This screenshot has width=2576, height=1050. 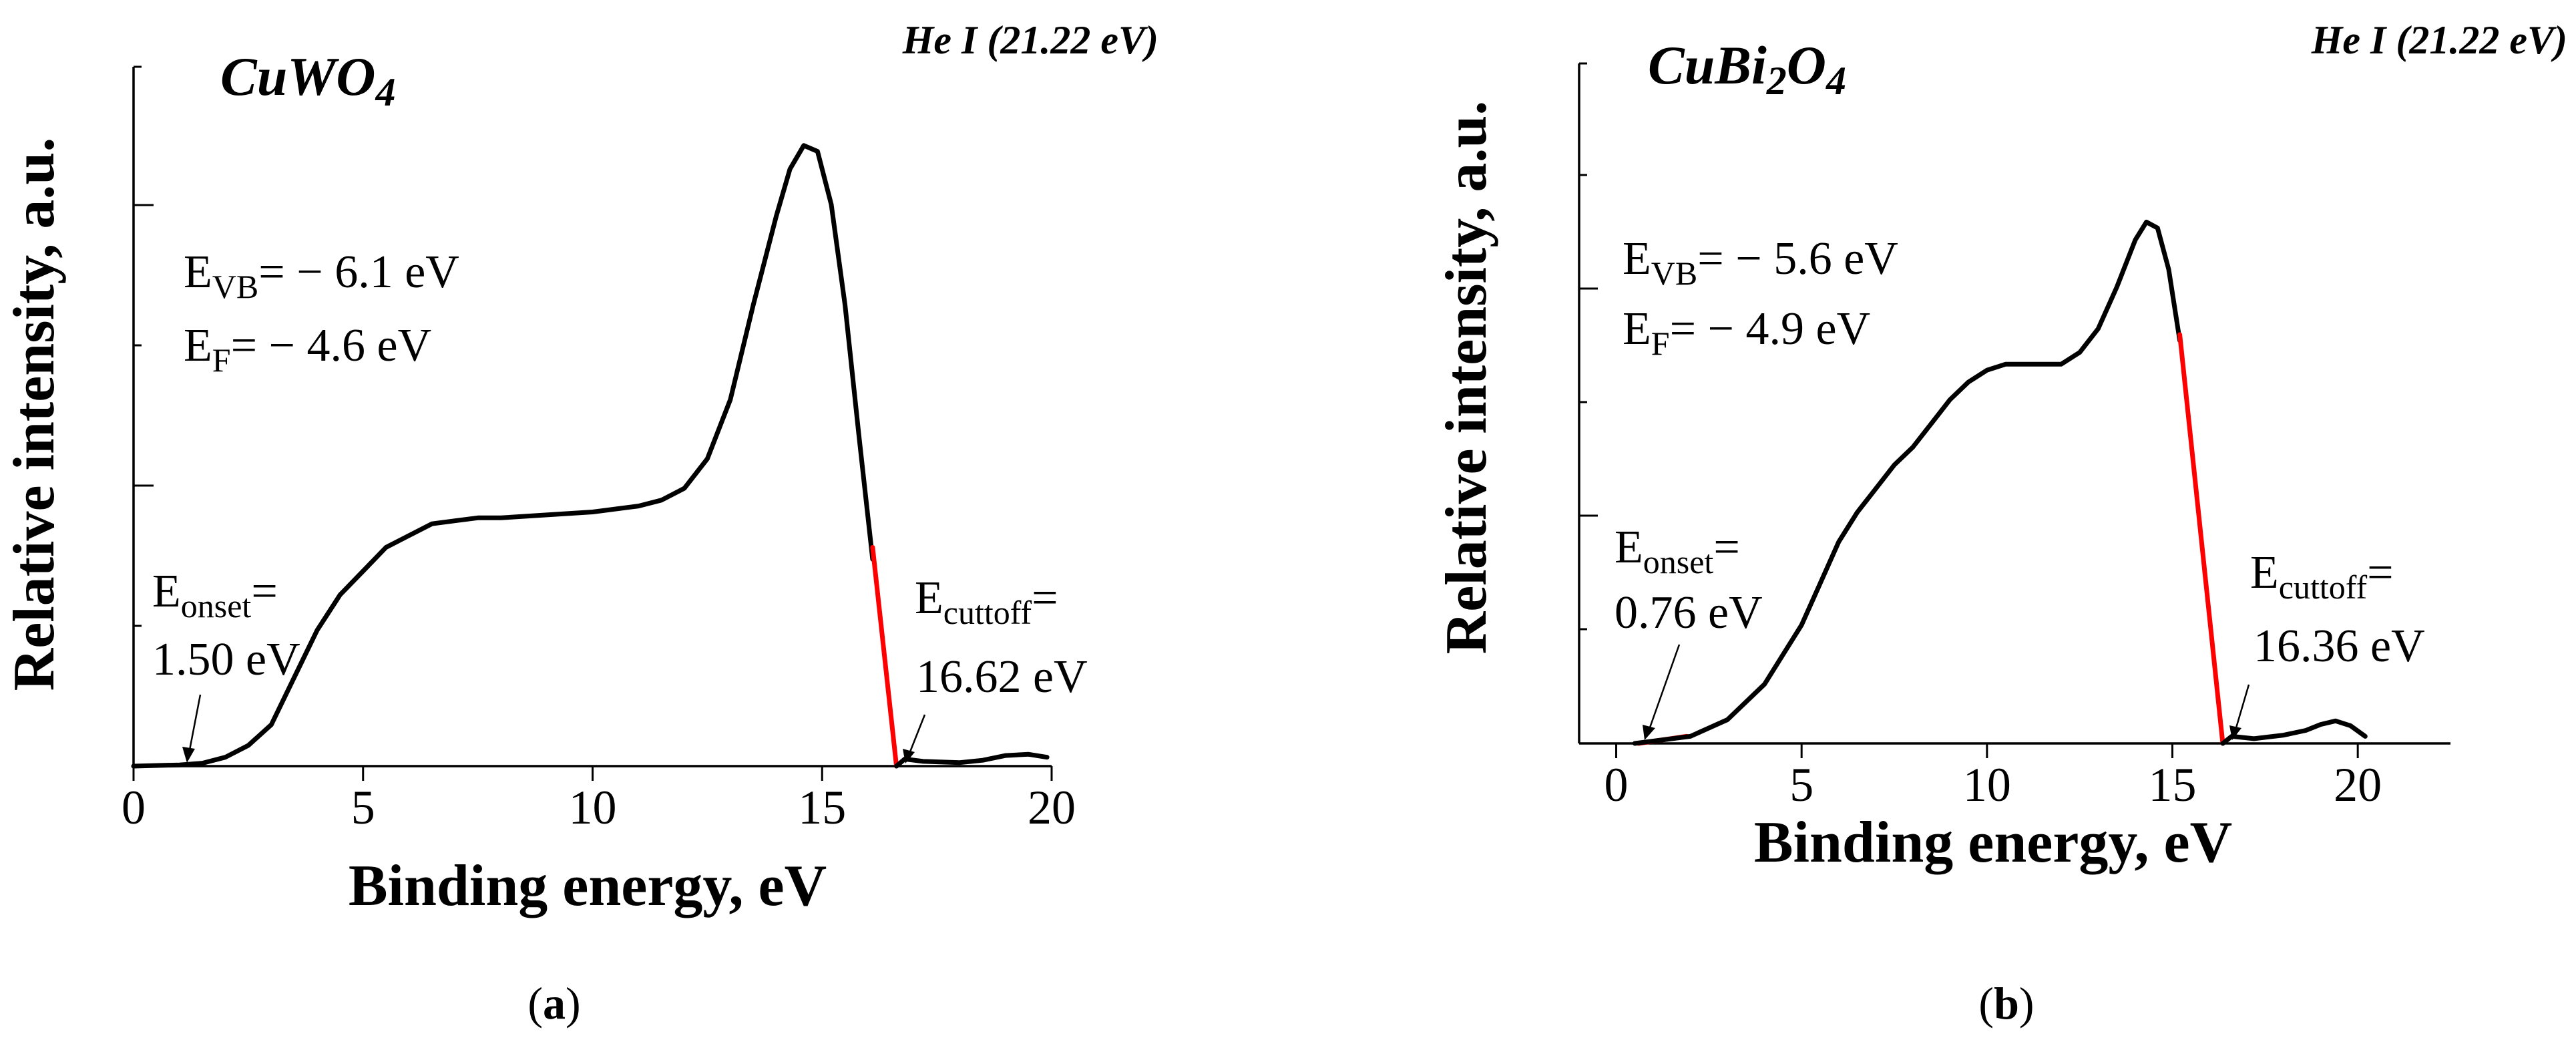 What do you see at coordinates (588, 886) in the screenshot?
I see `x-axis-title-a: Binding energy, eV` at bounding box center [588, 886].